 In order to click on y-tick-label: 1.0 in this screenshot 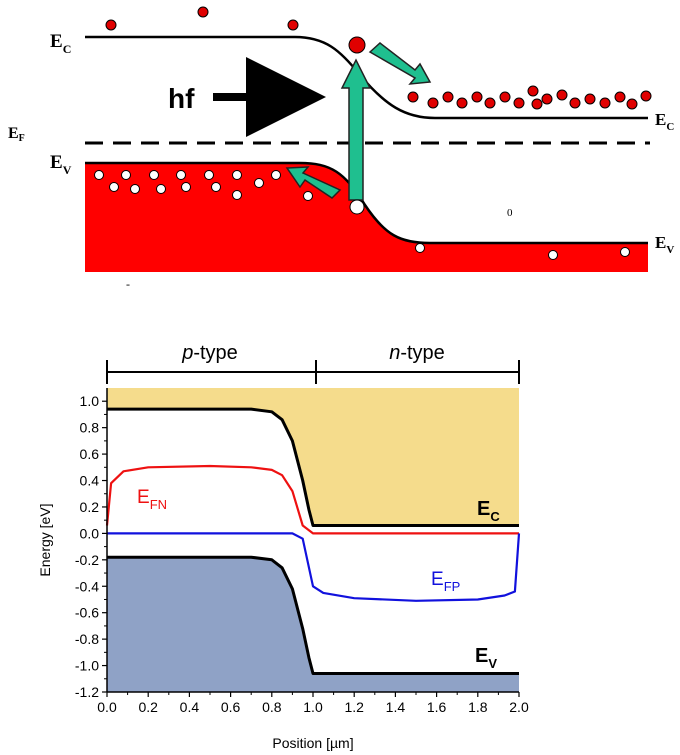, I will do `click(90, 401)`.